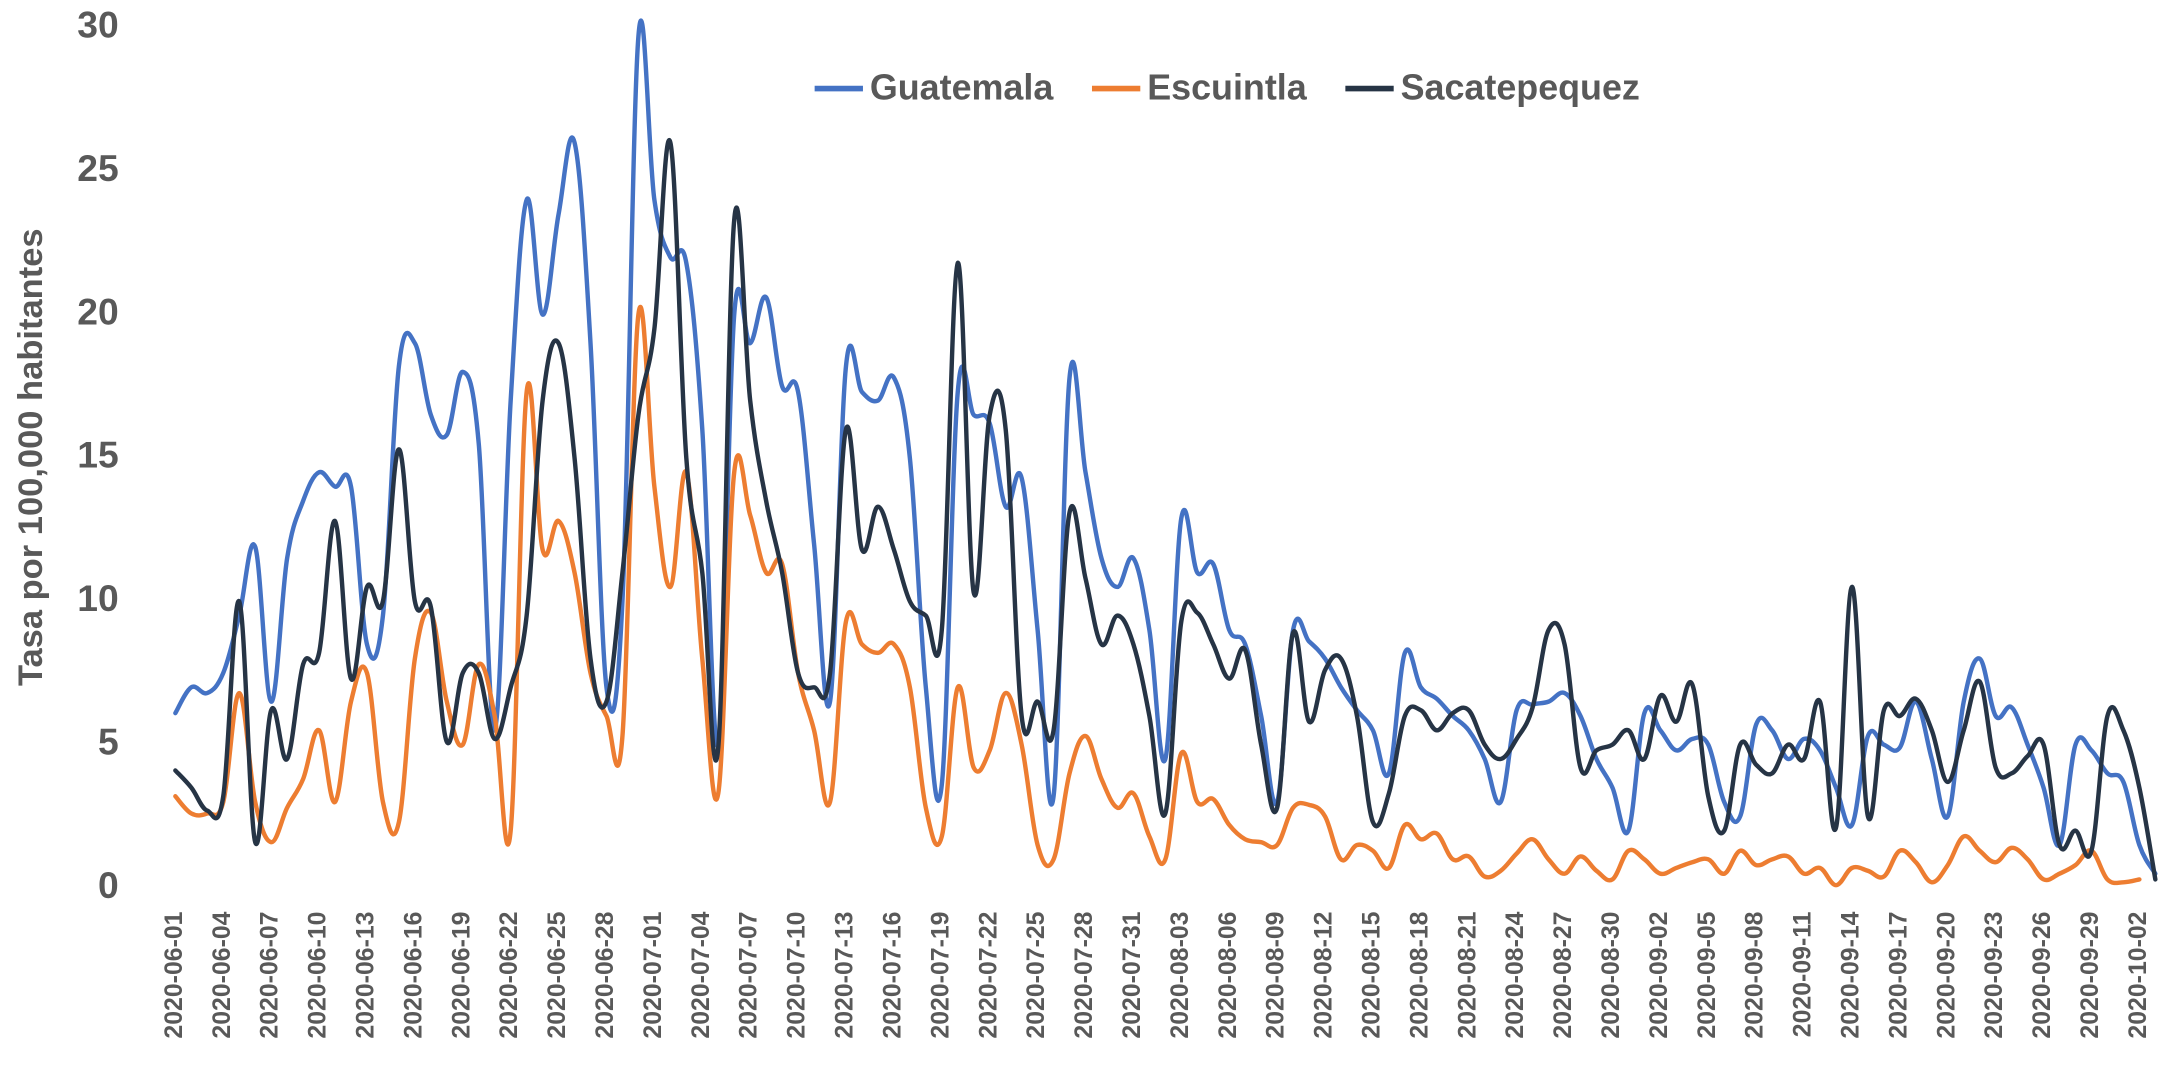 The image size is (2165, 1076). What do you see at coordinates (1611, 974) in the screenshot?
I see `x-tick-label: 2020-08-30` at bounding box center [1611, 974].